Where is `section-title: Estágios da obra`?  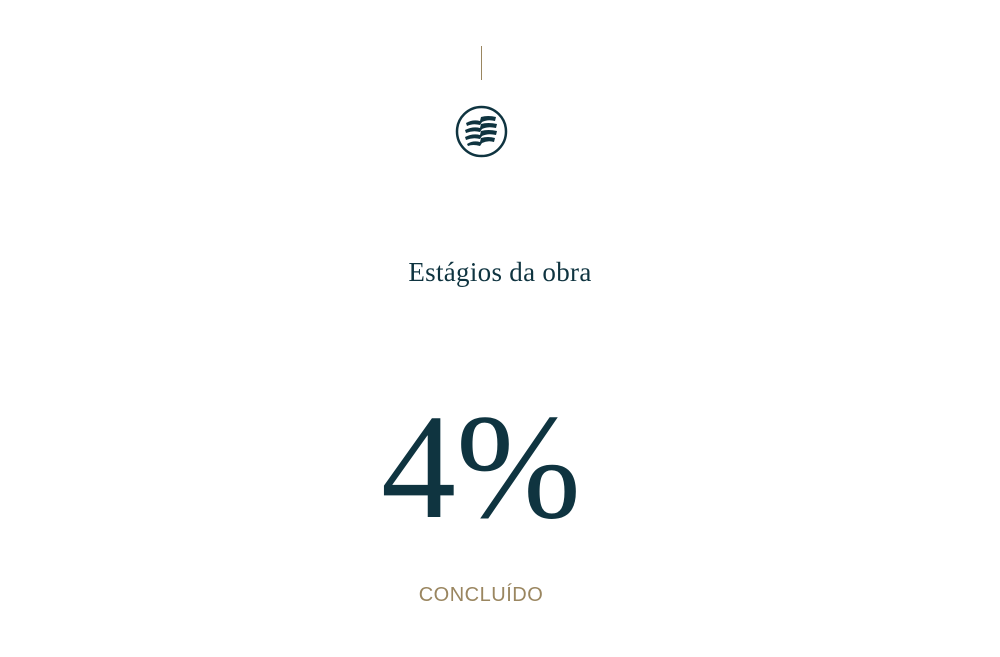
section-title: Estágios da obra is located at coordinates (500, 272).